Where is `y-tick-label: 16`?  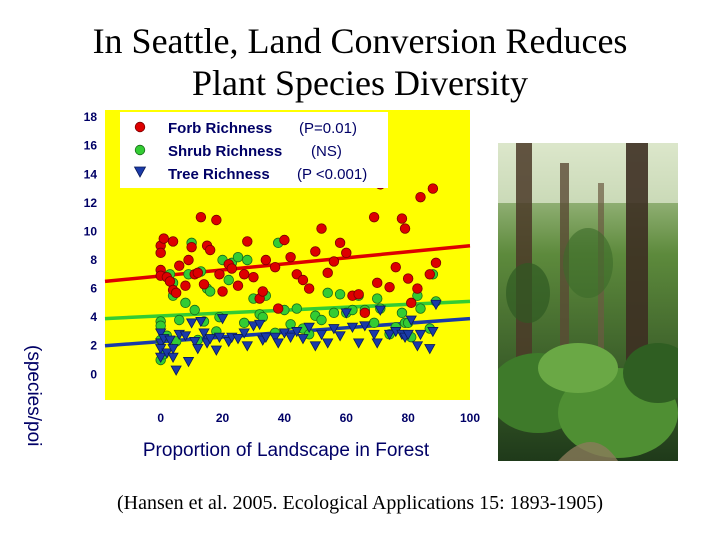 y-tick-label: 16 is located at coordinates (91, 146).